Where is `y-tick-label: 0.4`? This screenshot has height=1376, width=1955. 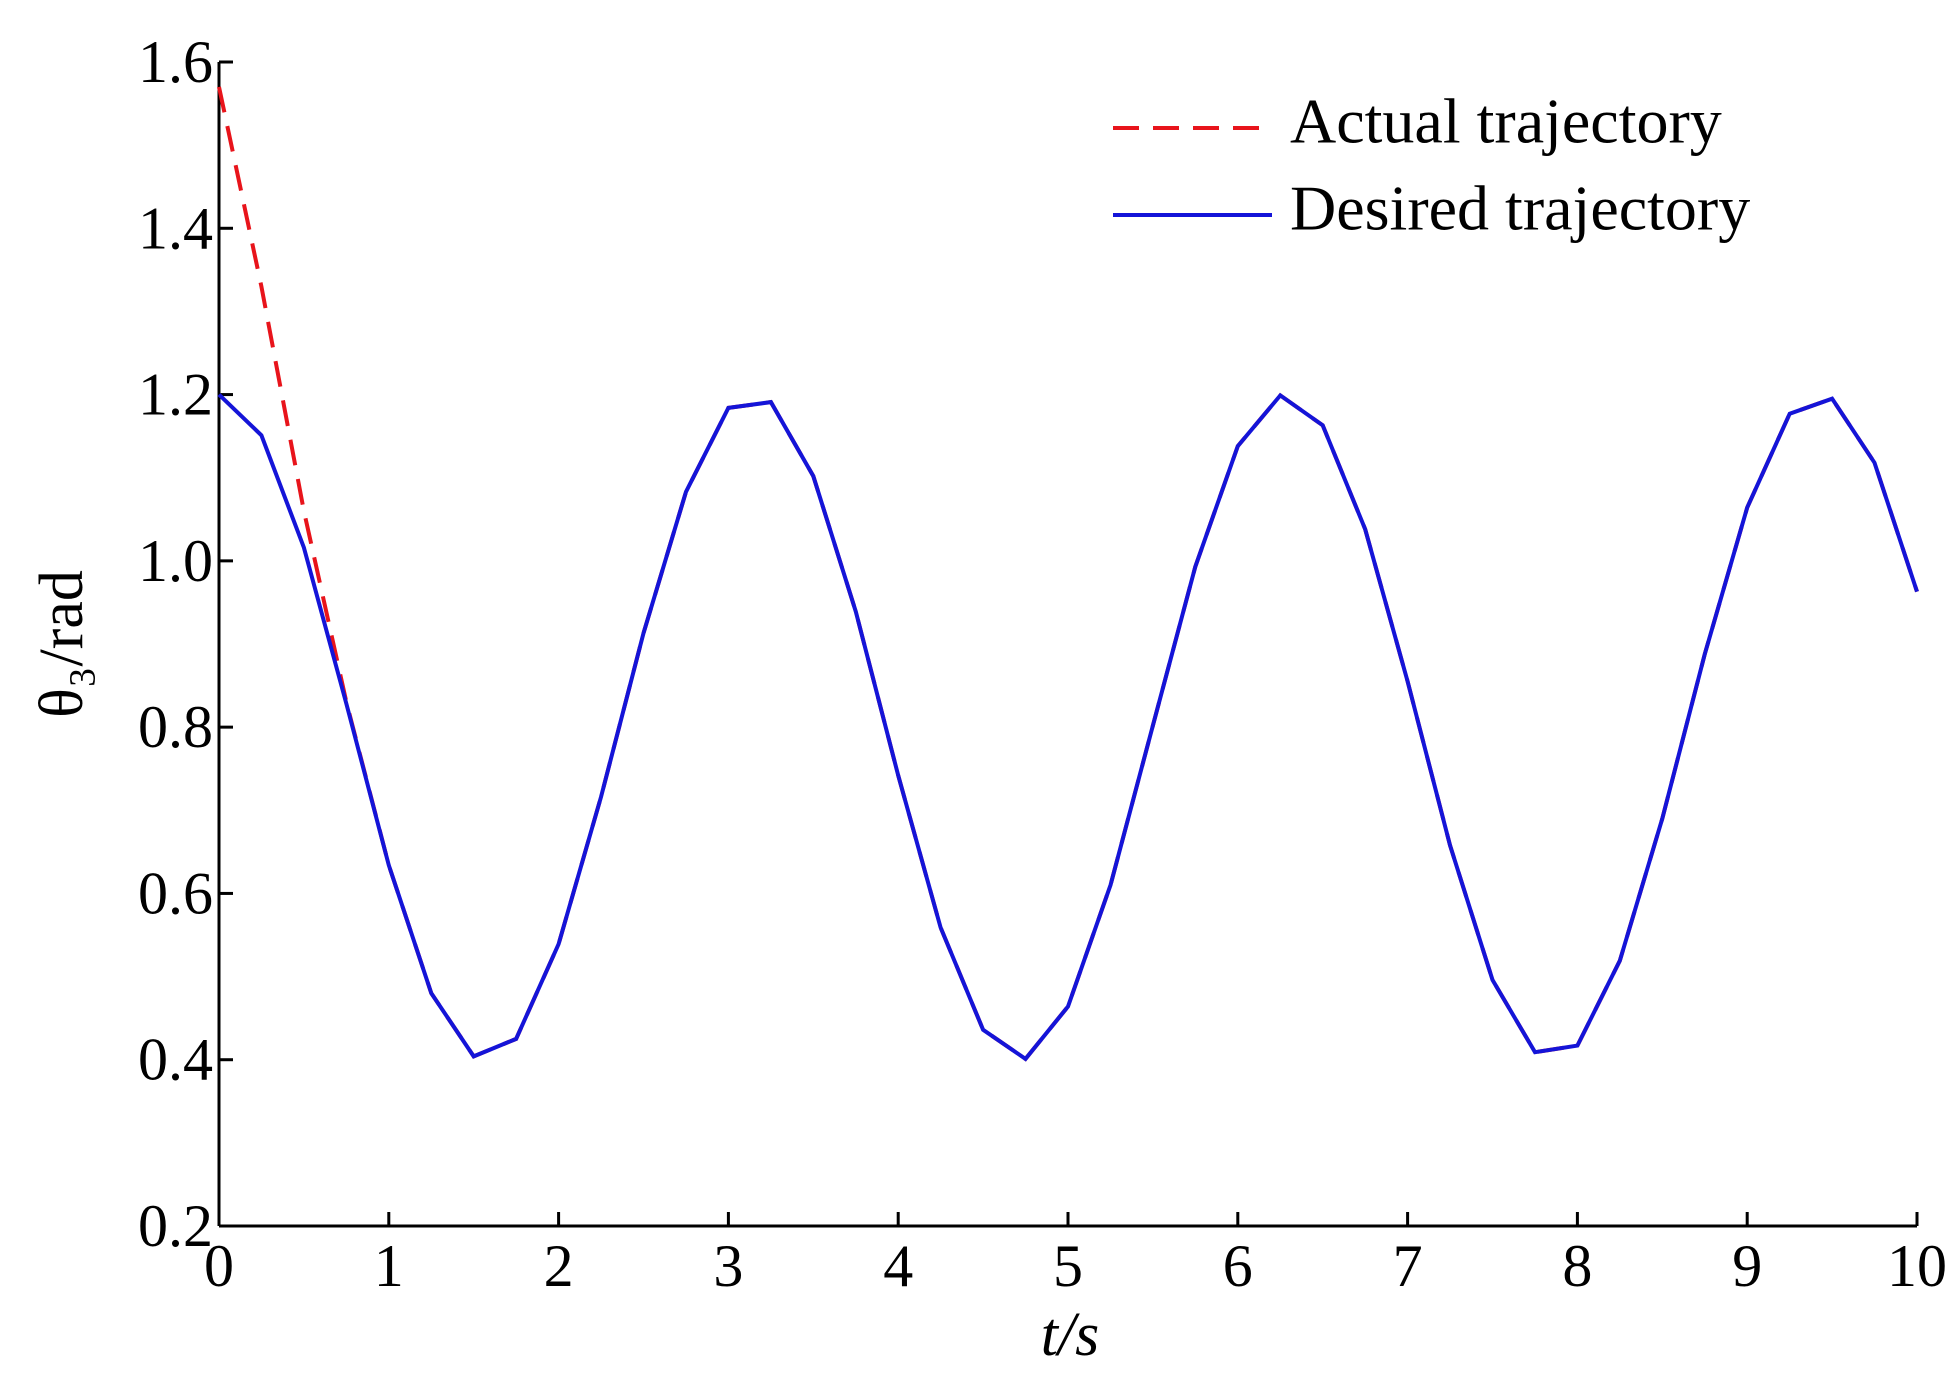
y-tick-label: 0.4 is located at coordinates (175, 1060).